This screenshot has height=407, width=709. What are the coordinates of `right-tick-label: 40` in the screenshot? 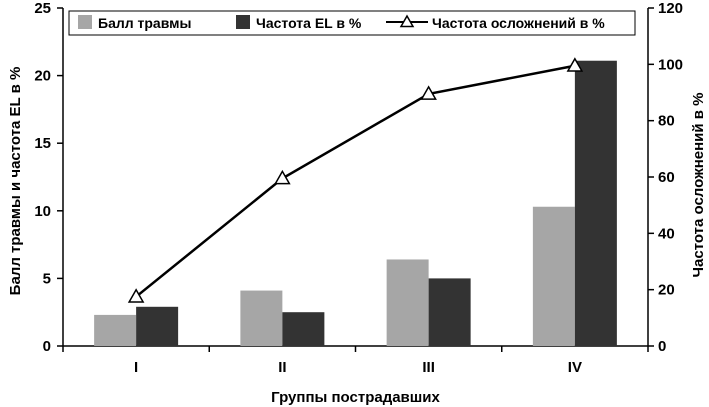 It's located at (666, 233).